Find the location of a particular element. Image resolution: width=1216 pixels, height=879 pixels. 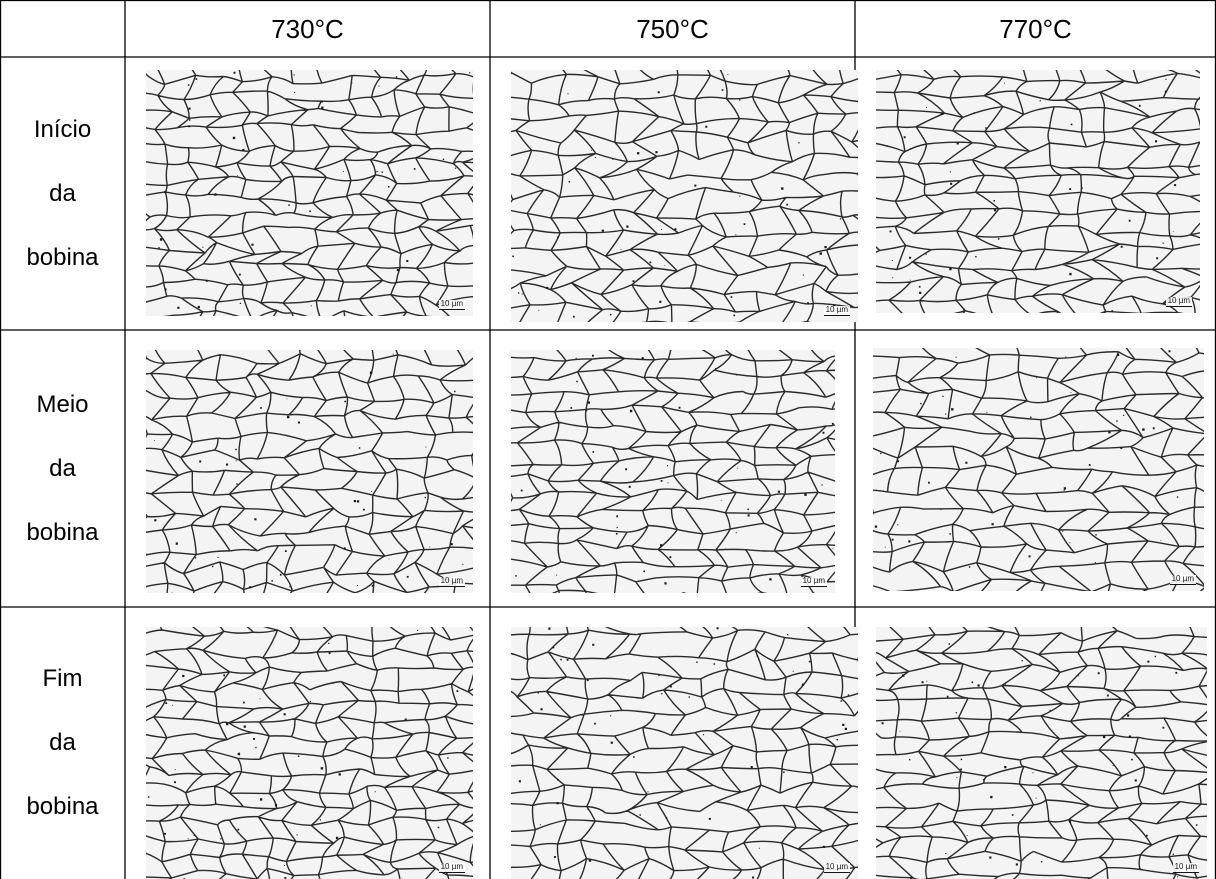

row-header-fim: Fim da bobina is located at coordinates (62, 743).